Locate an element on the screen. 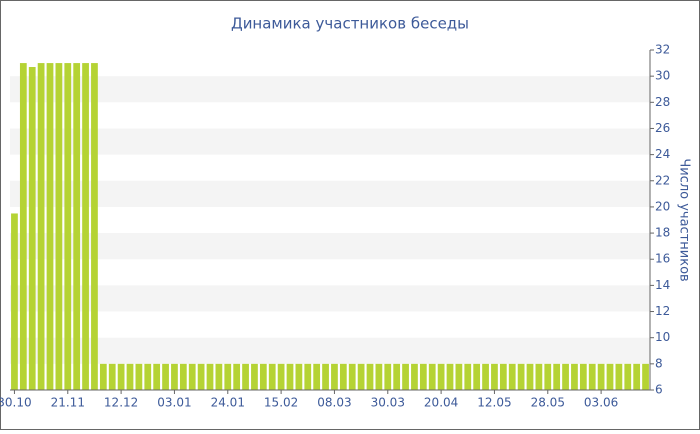 The width and height of the screenshot is (700, 434). chart-title: Динамика участников беседы is located at coordinates (350, 24).